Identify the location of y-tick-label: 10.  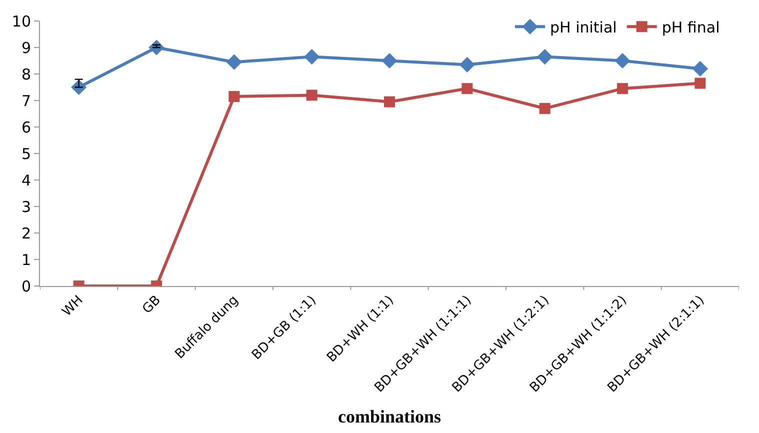
(21, 21).